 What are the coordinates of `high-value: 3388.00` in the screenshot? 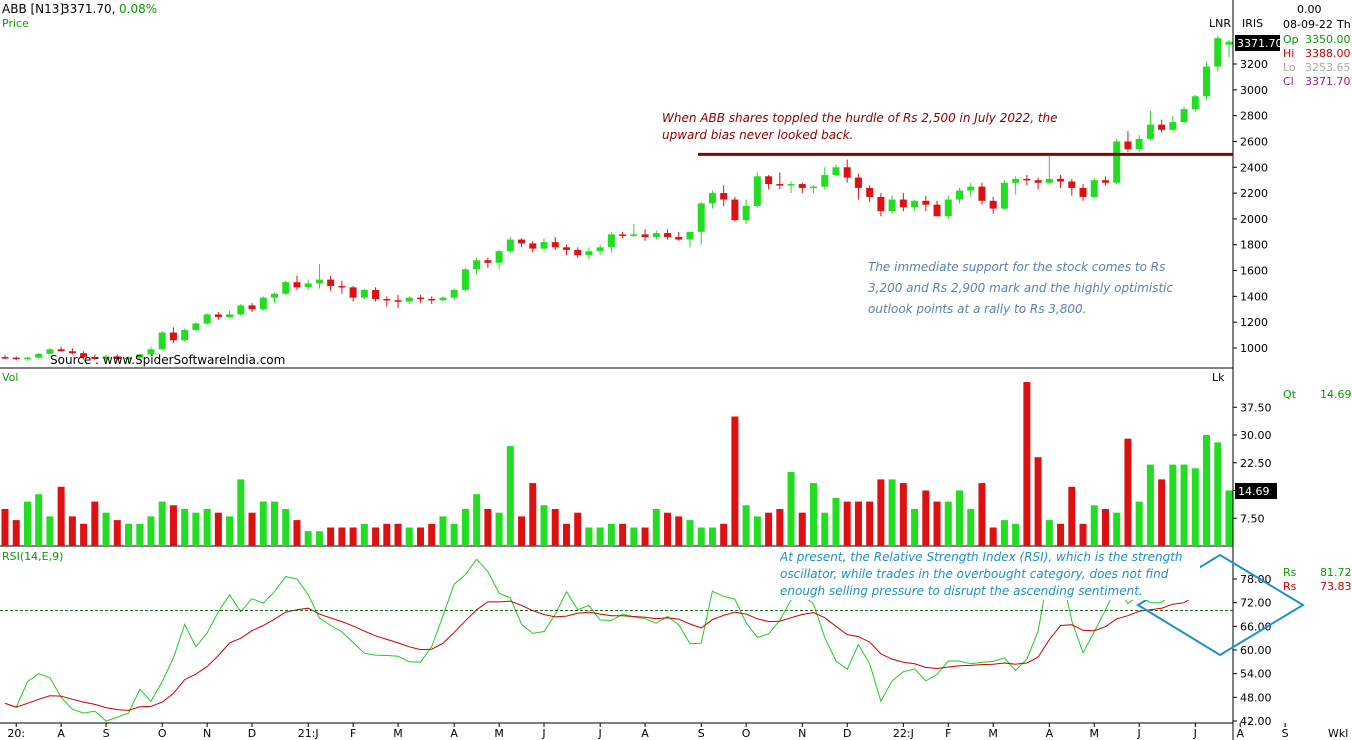 It's located at (1328, 53).